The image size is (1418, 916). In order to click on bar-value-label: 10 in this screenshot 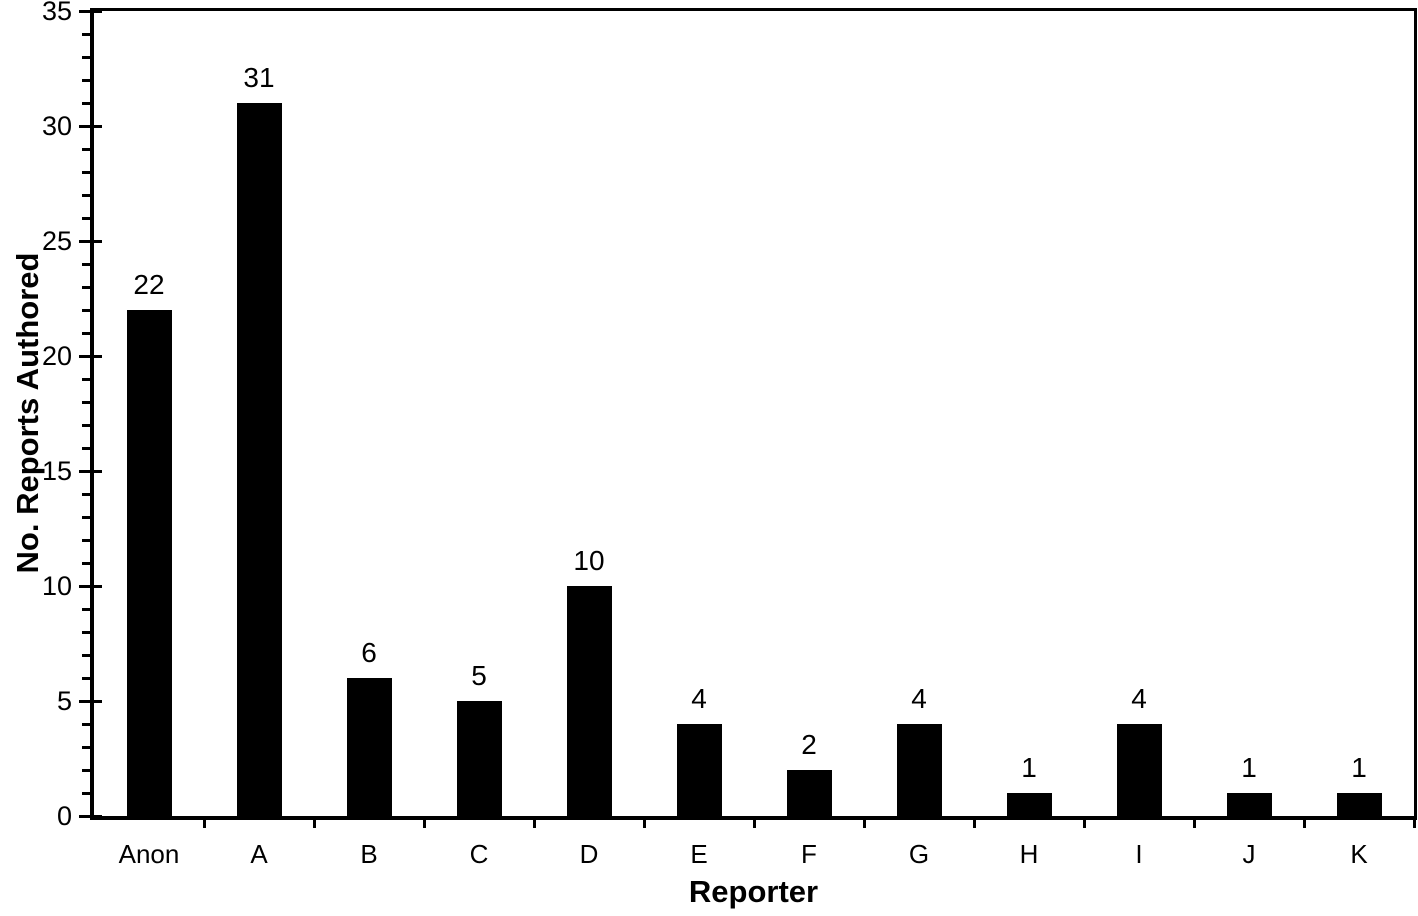, I will do `click(589, 560)`.